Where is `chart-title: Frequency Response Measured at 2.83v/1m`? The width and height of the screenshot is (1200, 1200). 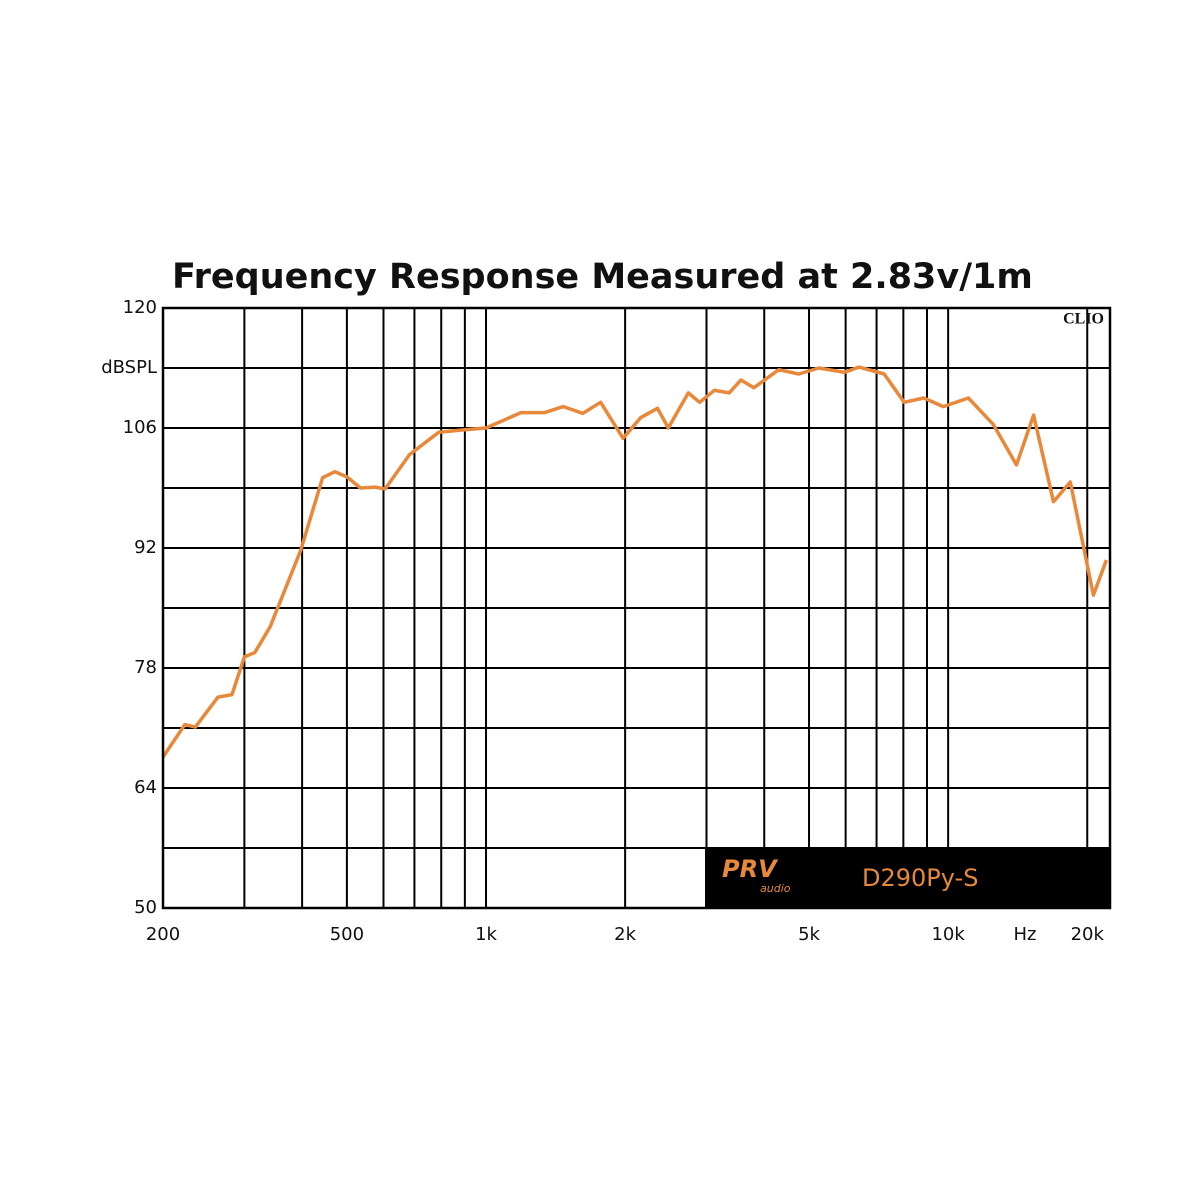
chart-title: Frequency Response Measured at 2.83v/1m is located at coordinates (602, 277).